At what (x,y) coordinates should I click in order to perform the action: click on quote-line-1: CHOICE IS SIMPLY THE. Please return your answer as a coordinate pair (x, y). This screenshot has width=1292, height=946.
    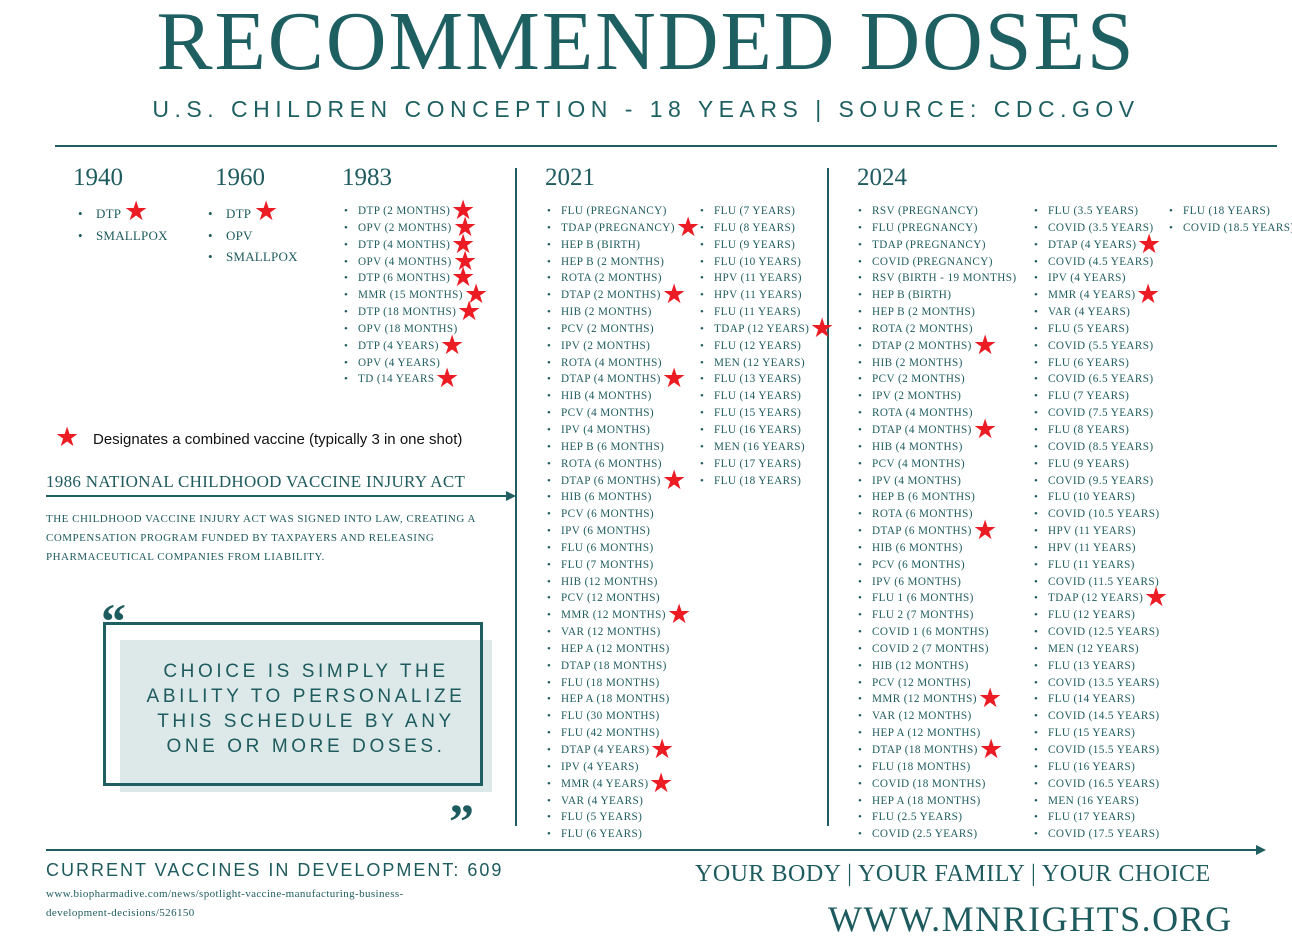
    Looking at the image, I should click on (306, 671).